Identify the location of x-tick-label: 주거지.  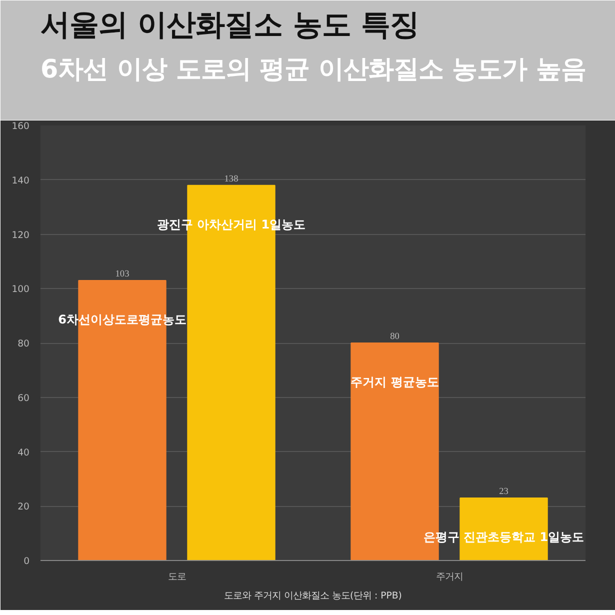
(449, 577).